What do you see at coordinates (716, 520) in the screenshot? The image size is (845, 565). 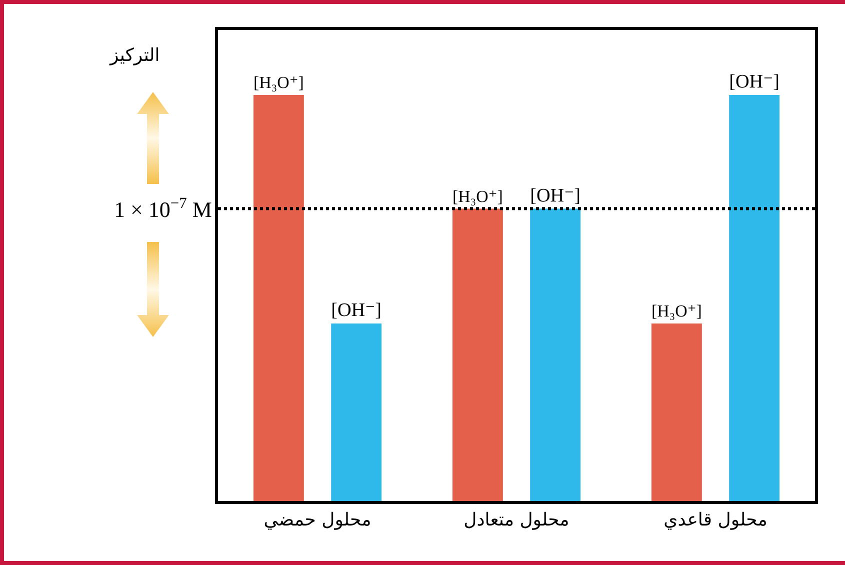 I see `x-tick-label: محلول قاعدي` at bounding box center [716, 520].